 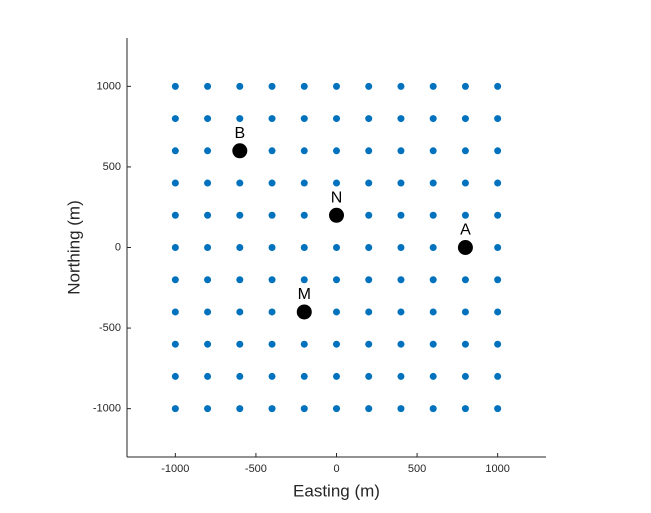 I want to click on x-tick-label: 500, so click(x=417, y=469).